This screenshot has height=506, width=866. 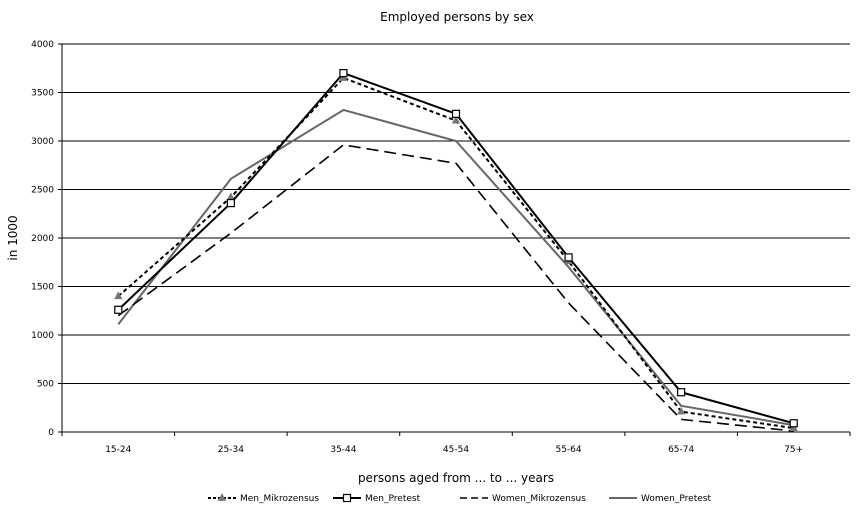 I want to click on x-tick-label: 55-64, so click(x=568, y=450).